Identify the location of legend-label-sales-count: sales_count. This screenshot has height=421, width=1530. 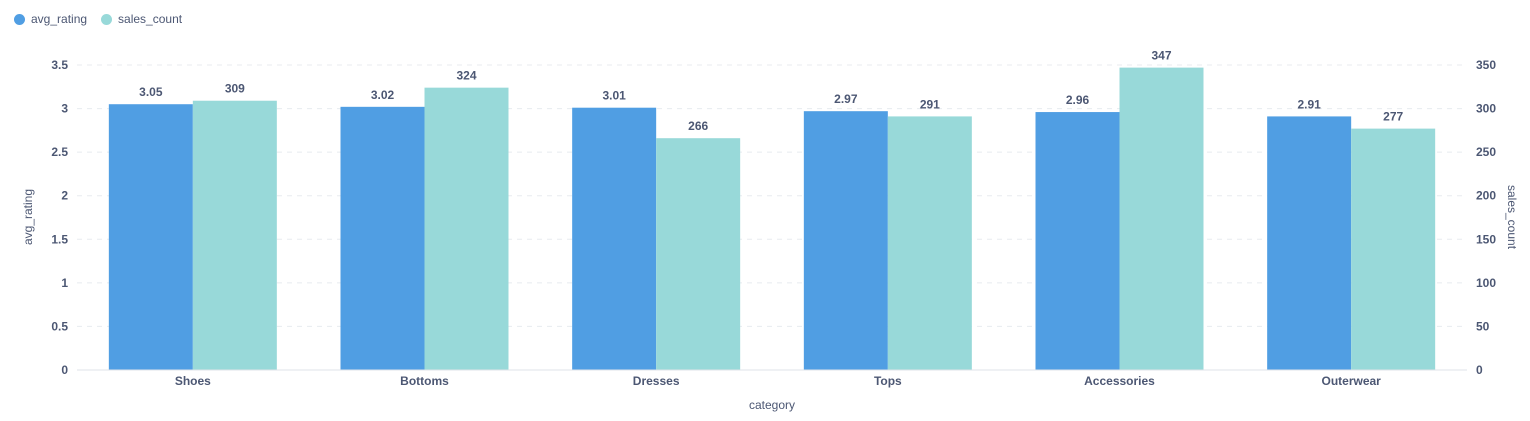
(150, 19).